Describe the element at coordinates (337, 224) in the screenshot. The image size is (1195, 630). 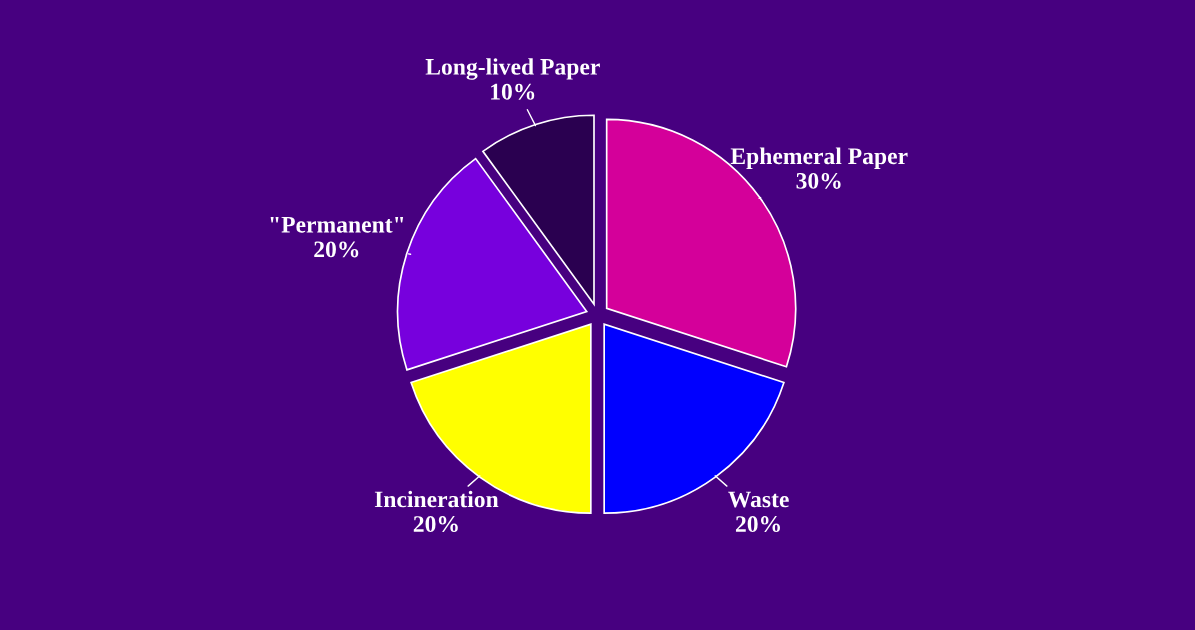
I see `slice-label: "Permanent"` at that location.